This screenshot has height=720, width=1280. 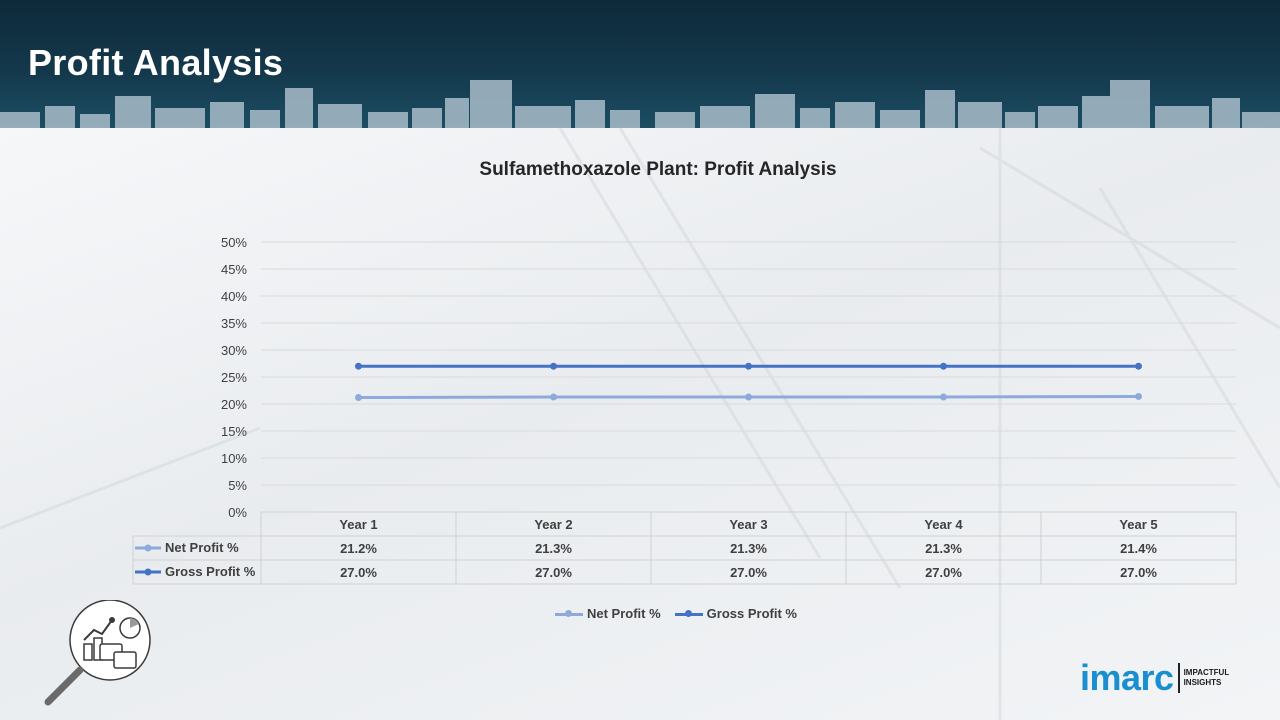 I want to click on chart-legend: Net Profit % Gross Profit %, so click(x=676, y=613).